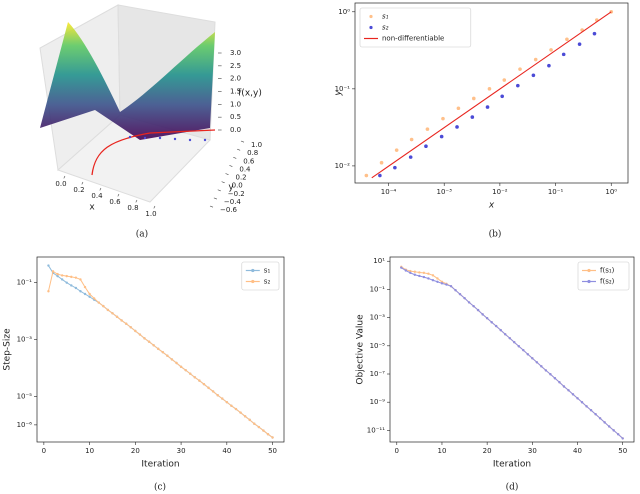  Describe the element at coordinates (267, 271) in the screenshot. I see `legend-label: s₁` at that location.